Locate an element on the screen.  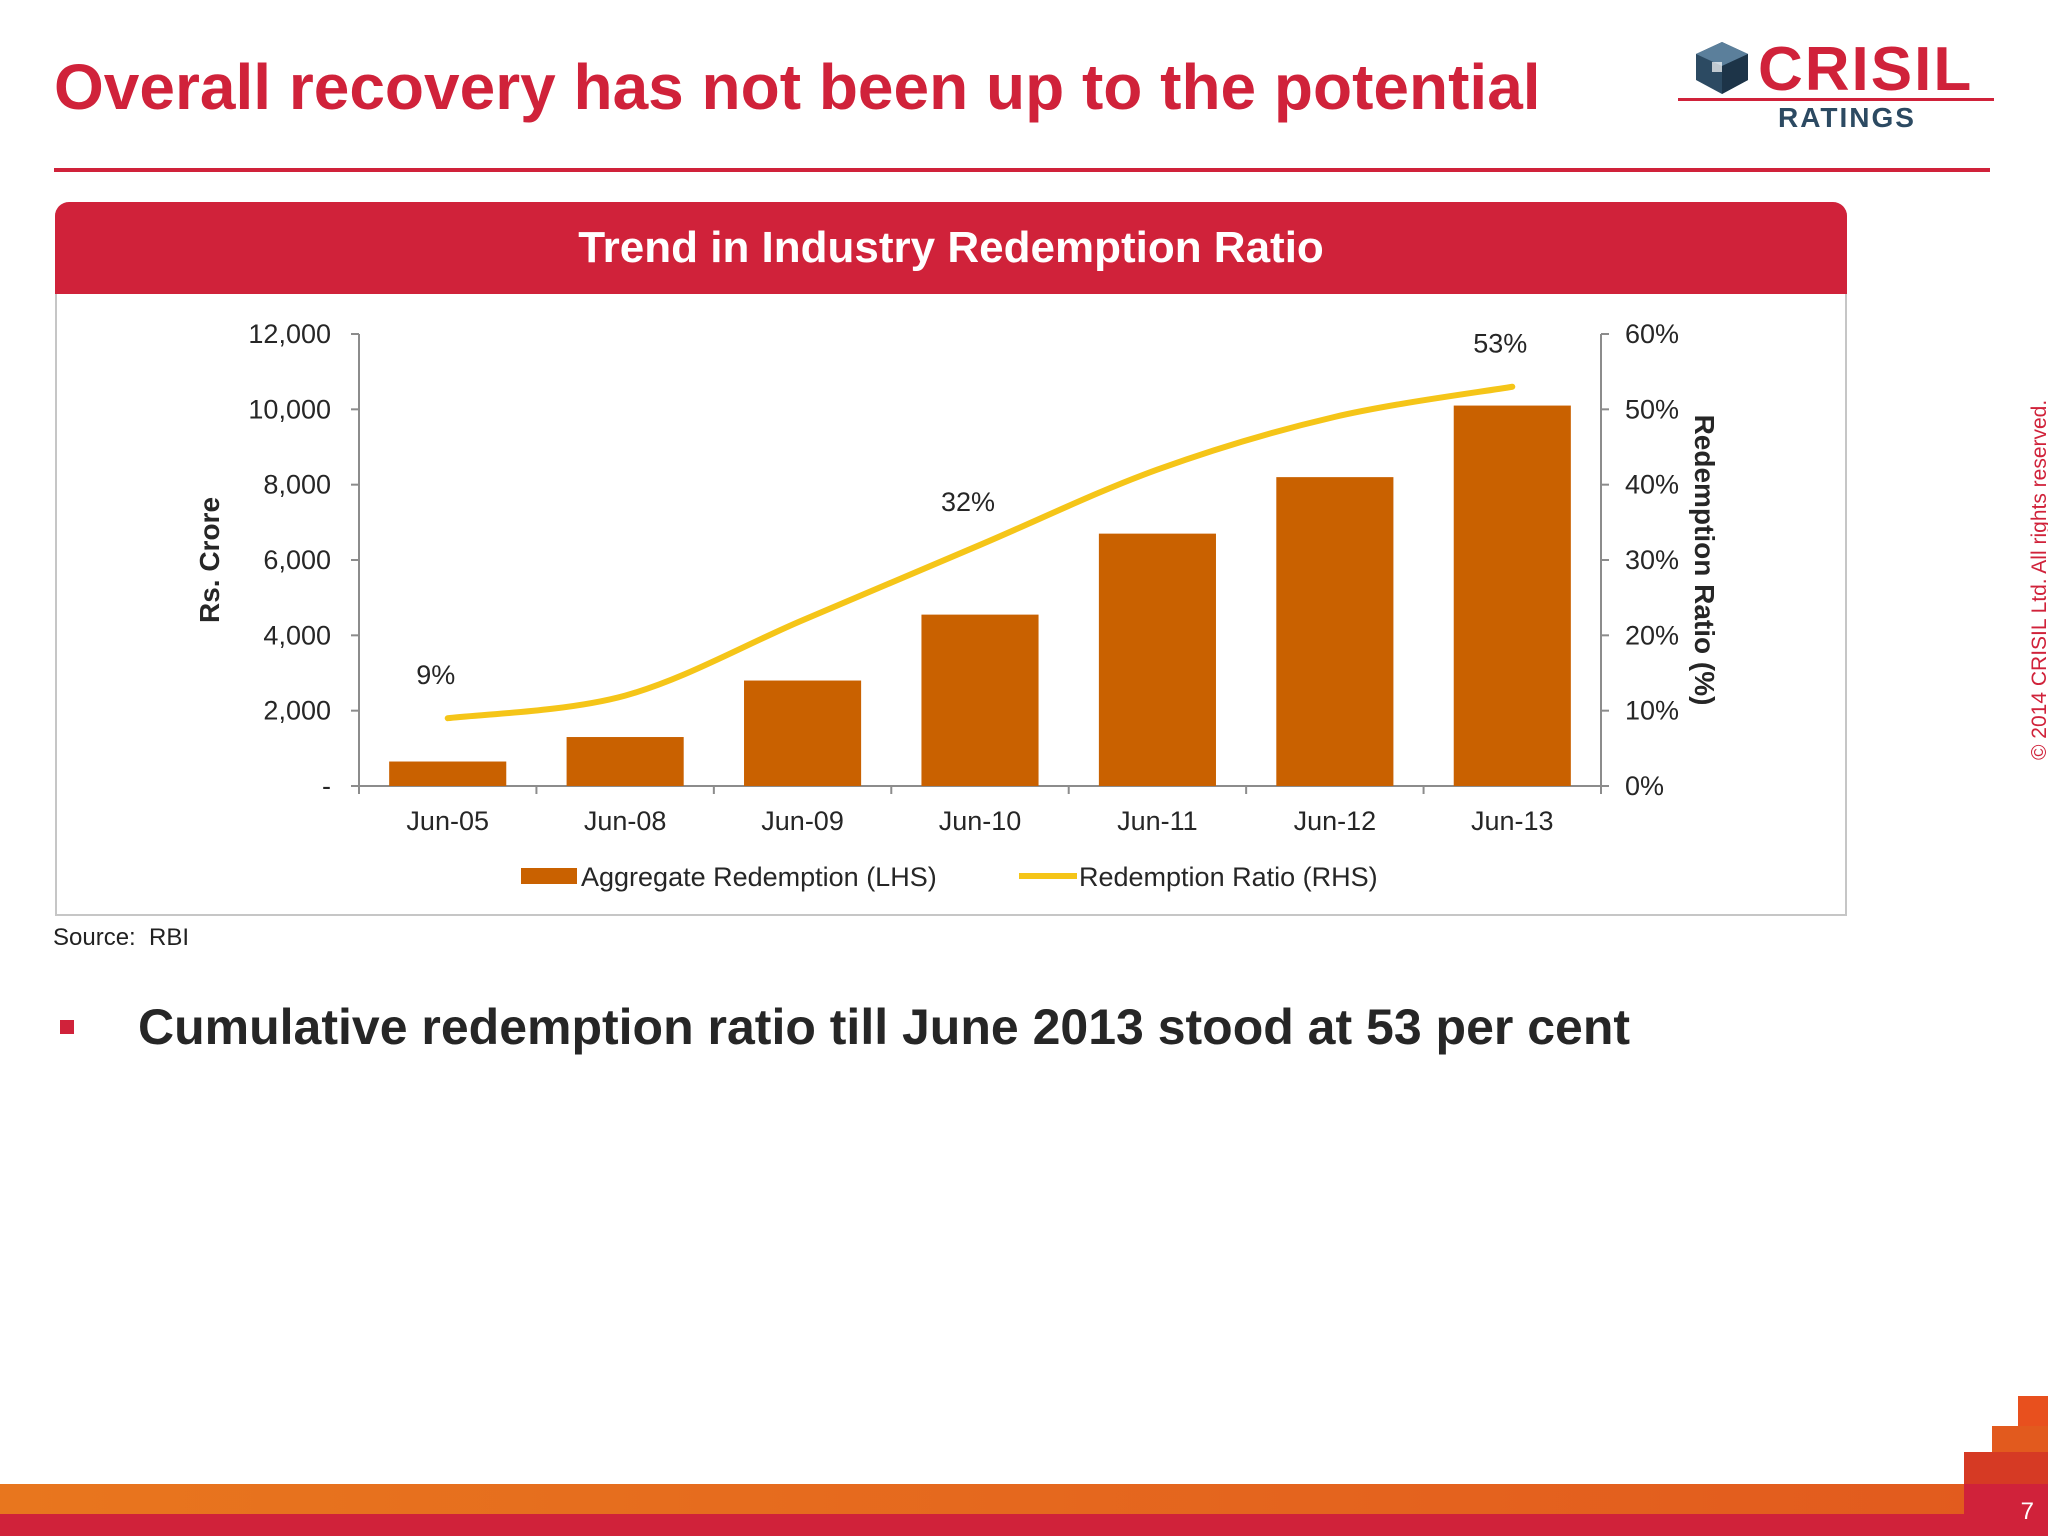
y2-tick-label: 30% is located at coordinates (1652, 560).